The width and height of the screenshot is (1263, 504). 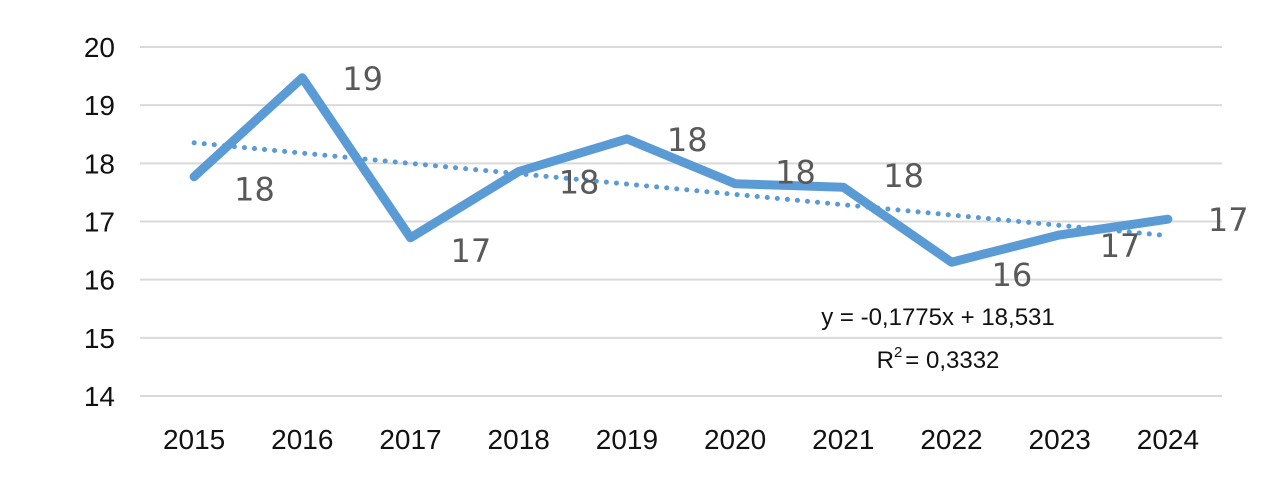 I want to click on x-tick-label: 2021, so click(x=843, y=439).